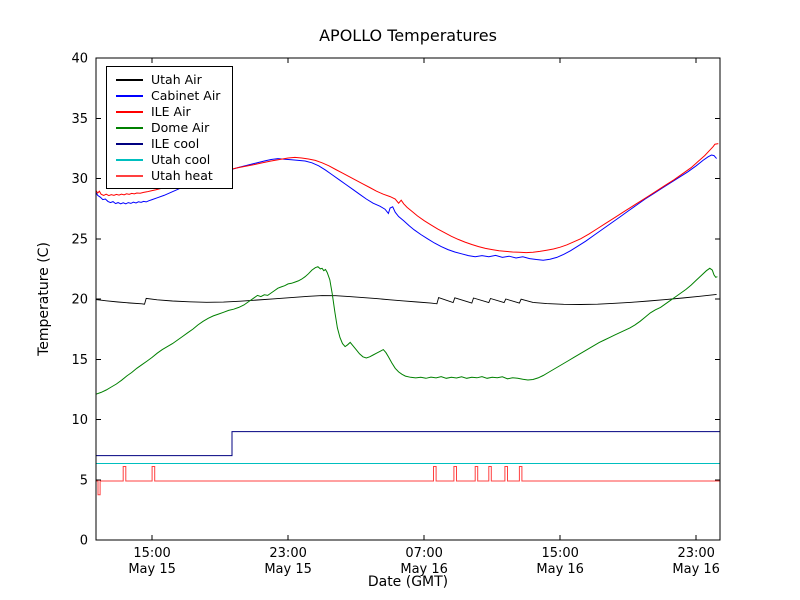 The width and height of the screenshot is (800, 600). What do you see at coordinates (408, 582) in the screenshot?
I see `x-axis-label: Date (GMT)` at bounding box center [408, 582].